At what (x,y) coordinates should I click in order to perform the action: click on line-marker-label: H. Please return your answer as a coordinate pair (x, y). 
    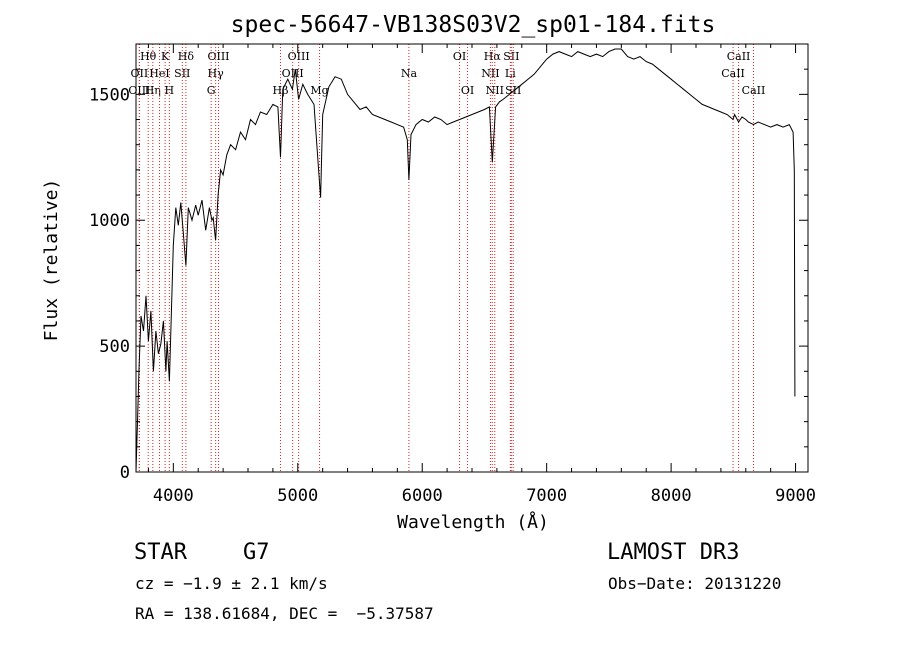
    Looking at the image, I should click on (170, 90).